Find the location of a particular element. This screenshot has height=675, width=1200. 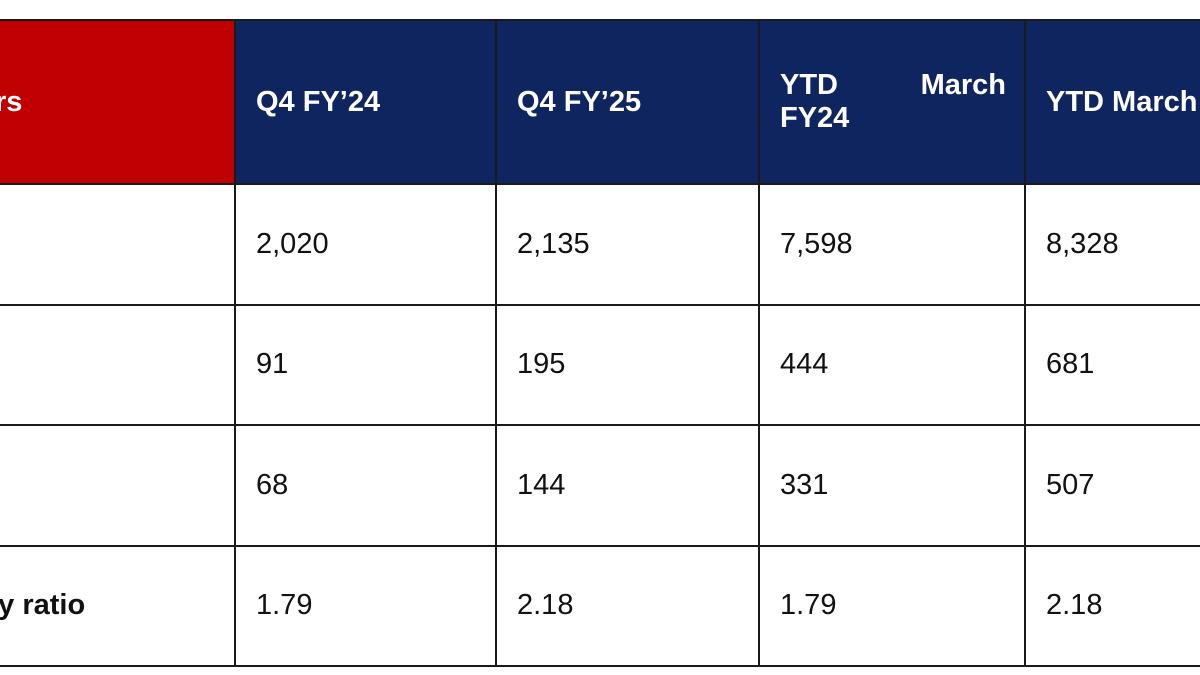

header-ytd-word: YTD is located at coordinates (809, 85).